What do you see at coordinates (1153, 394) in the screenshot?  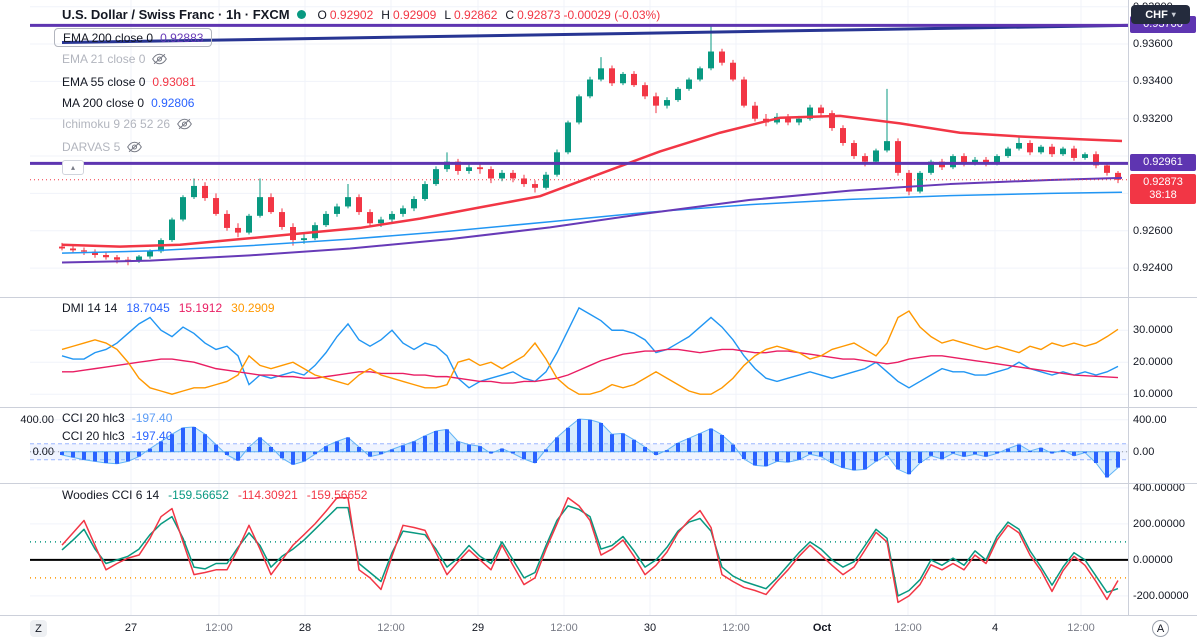 I see `dmi-scale-label: 10.0000` at bounding box center [1153, 394].